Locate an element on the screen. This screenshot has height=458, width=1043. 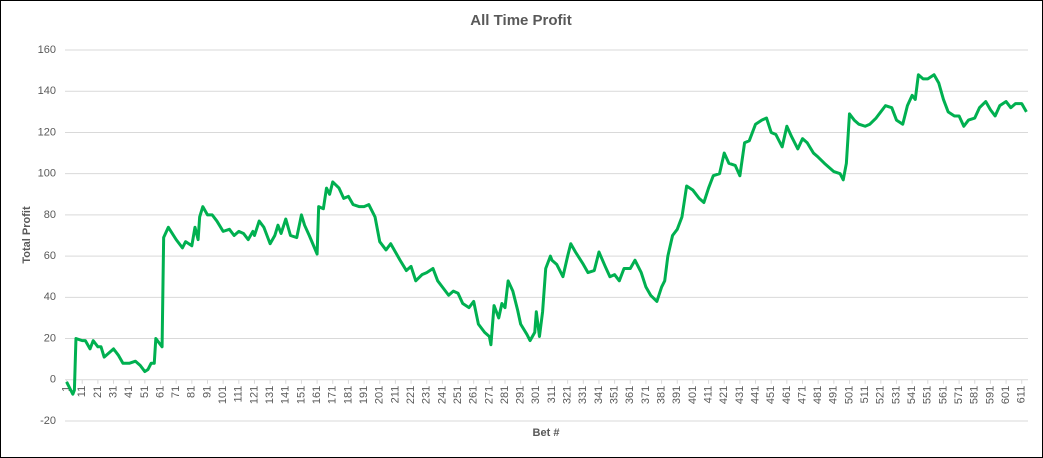
x-tick-label: 591 is located at coordinates (990, 395).